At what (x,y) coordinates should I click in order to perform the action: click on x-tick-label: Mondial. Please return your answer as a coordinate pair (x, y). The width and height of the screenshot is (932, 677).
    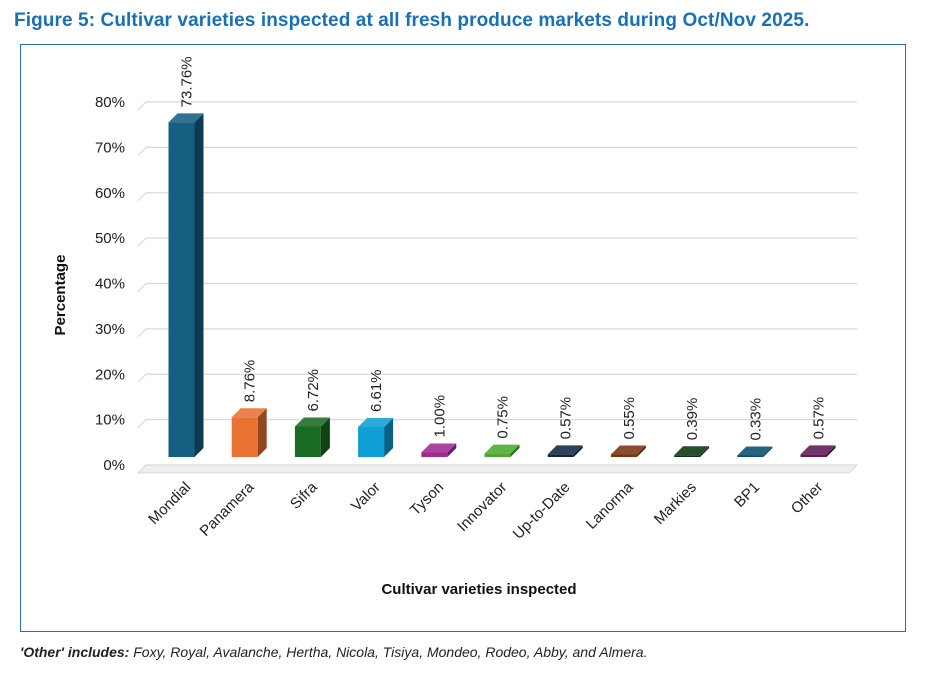
    Looking at the image, I should click on (169, 503).